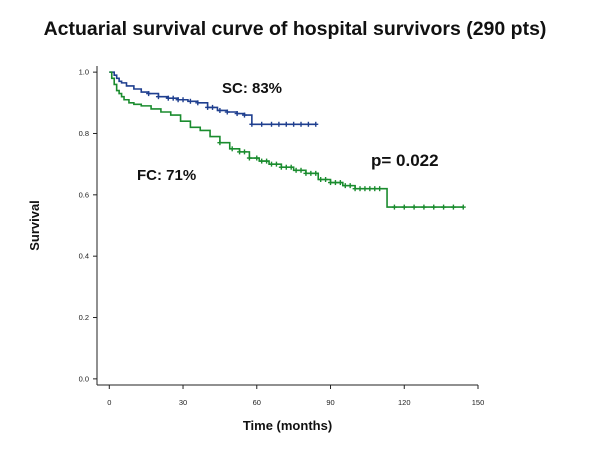  Describe the element at coordinates (84, 133) in the screenshot. I see `y-tick-label: 0.8` at that location.